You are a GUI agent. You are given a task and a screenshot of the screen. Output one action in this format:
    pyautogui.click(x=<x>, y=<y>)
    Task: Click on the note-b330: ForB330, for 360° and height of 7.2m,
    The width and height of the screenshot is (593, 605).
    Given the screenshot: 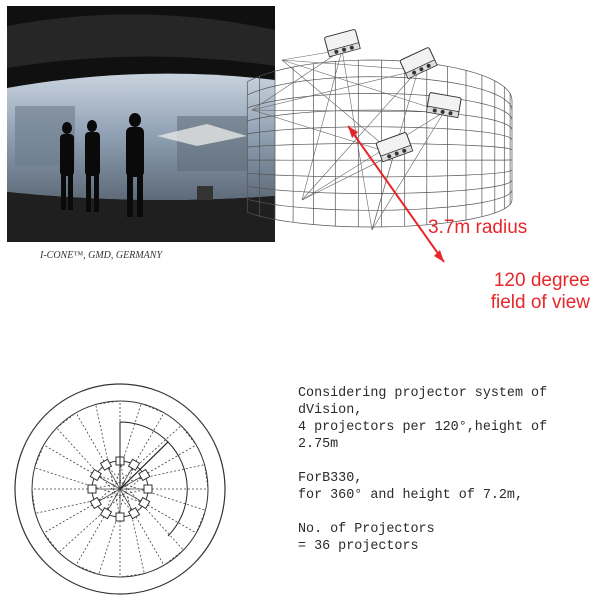 What is the action you would take?
    pyautogui.click(x=445, y=487)
    